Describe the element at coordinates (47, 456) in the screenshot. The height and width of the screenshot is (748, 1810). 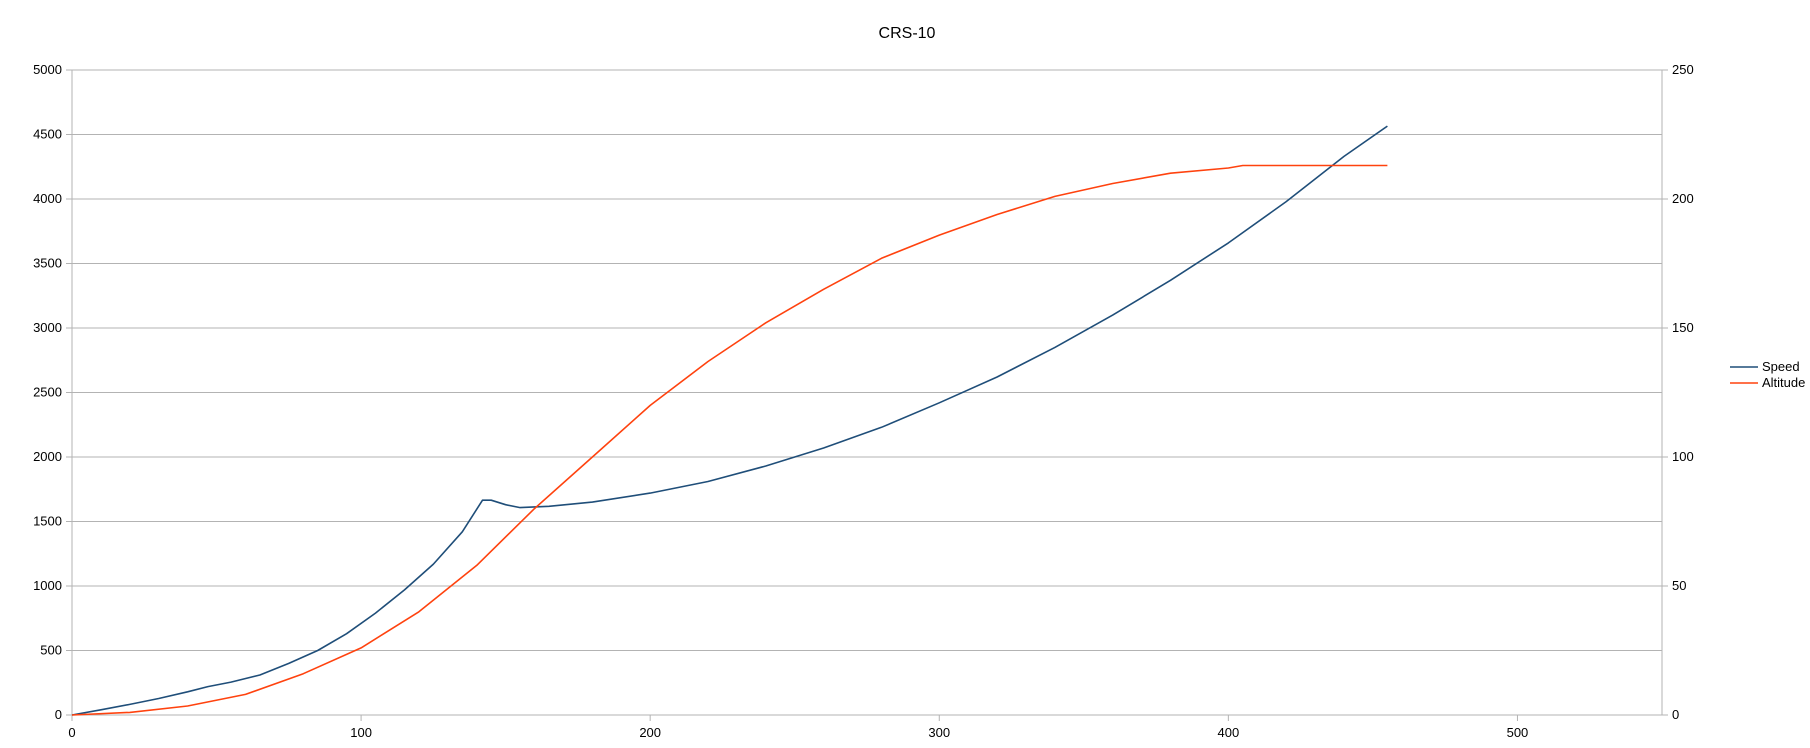
I see `y-tick-label: 2000` at that location.